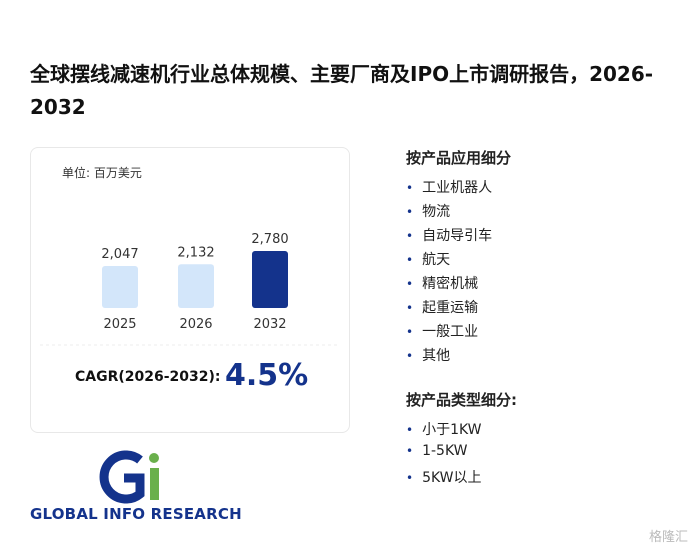 Image resolution: width=700 pixels, height=550 pixels. Describe the element at coordinates (442, 307) in the screenshot. I see `segment-item: 起重运输` at that location.